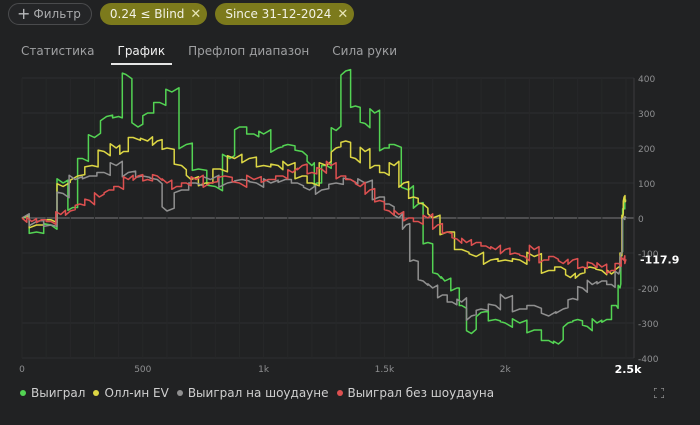 The image size is (700, 425). I want to click on add-filter-button: + Фильтр, so click(50, 14).